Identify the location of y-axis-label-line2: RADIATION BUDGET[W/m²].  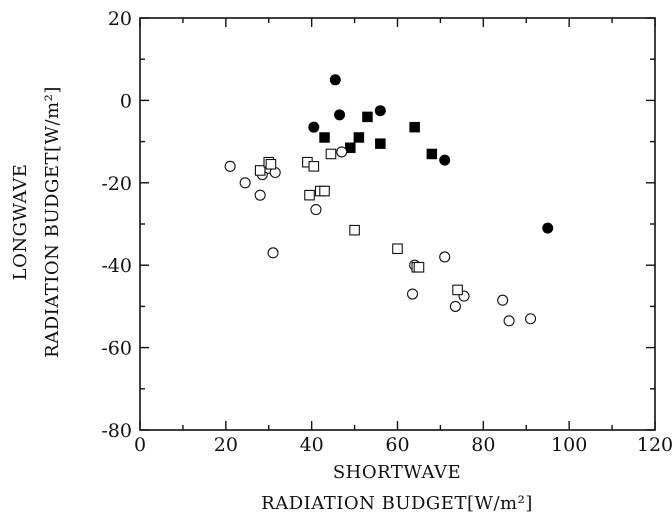
(52, 222).